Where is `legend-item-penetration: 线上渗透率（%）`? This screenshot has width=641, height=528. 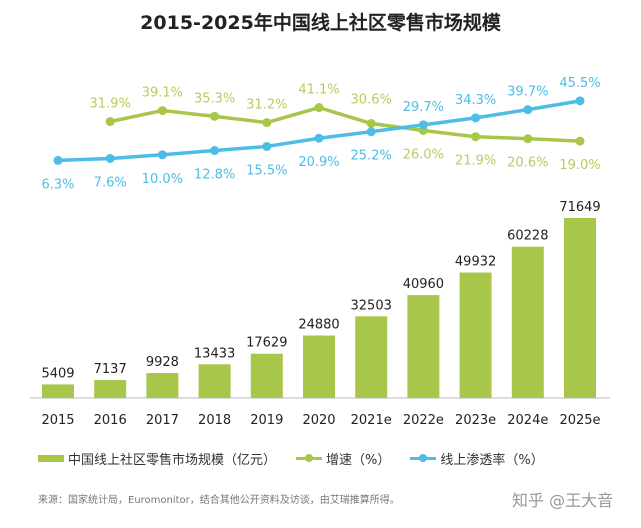 legend-item-penetration: 线上渗透率（%） is located at coordinates (477, 458).